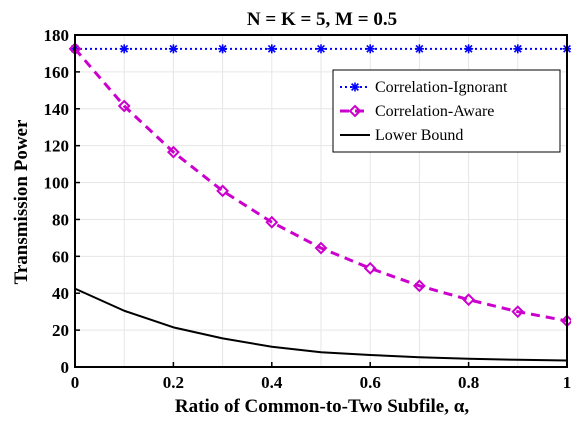 This screenshot has width=571, height=421. What do you see at coordinates (60, 293) in the screenshot?
I see `y-tick-label: 40` at bounding box center [60, 293].